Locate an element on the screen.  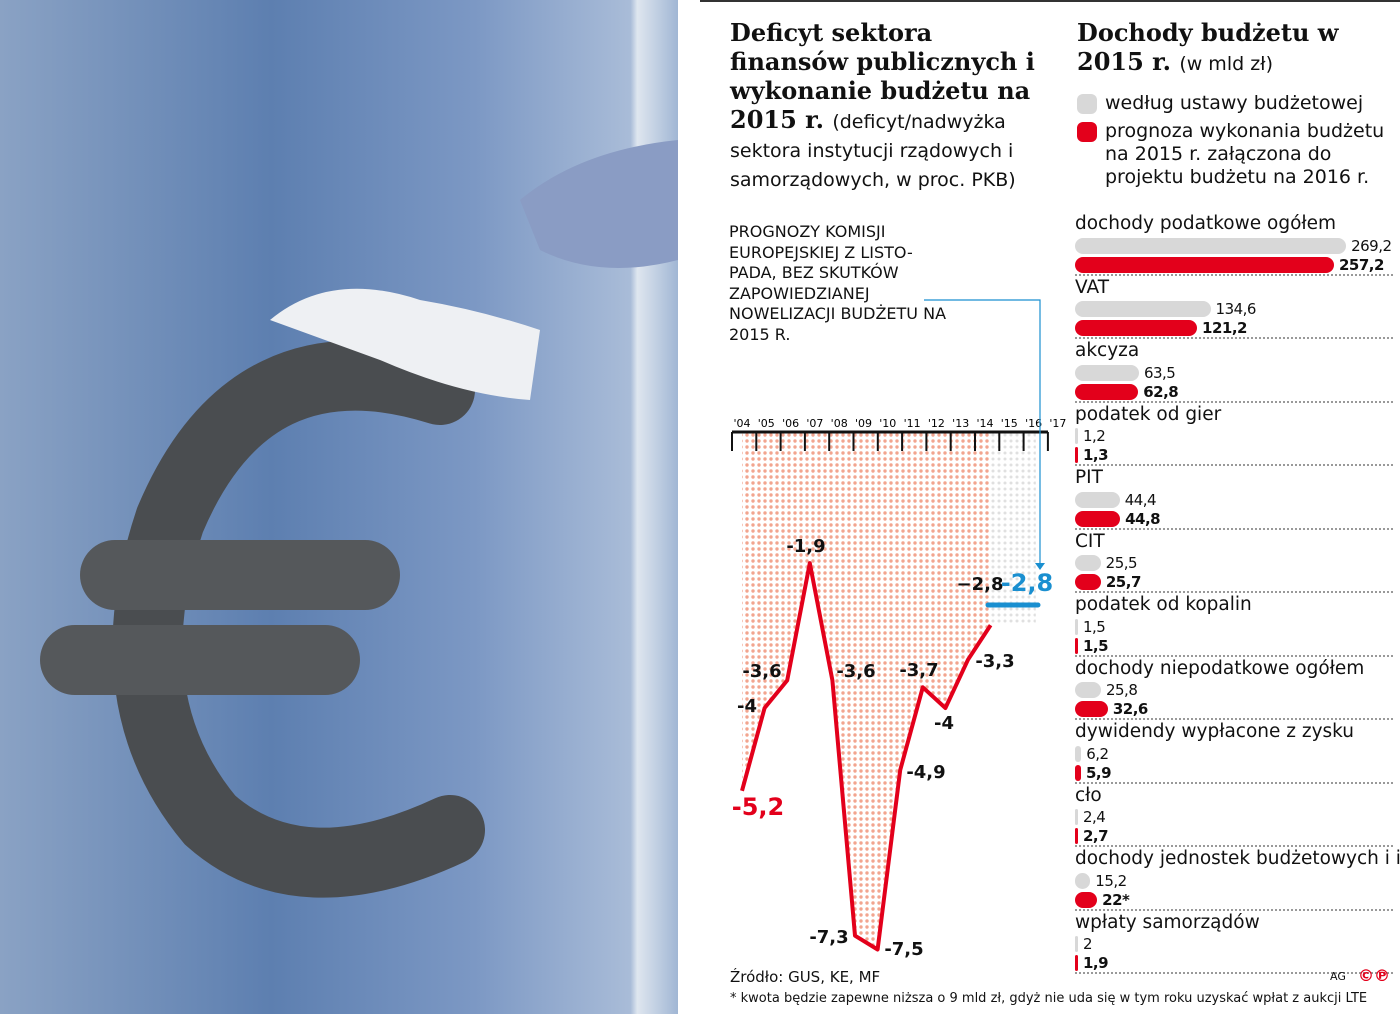
data-label: -5,2 is located at coordinates (758, 807).